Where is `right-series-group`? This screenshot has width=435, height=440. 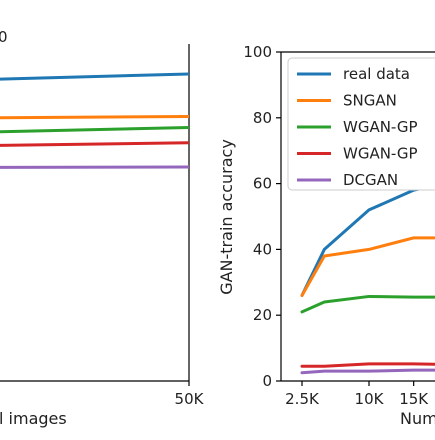
right-series-group is located at coordinates (368, 276).